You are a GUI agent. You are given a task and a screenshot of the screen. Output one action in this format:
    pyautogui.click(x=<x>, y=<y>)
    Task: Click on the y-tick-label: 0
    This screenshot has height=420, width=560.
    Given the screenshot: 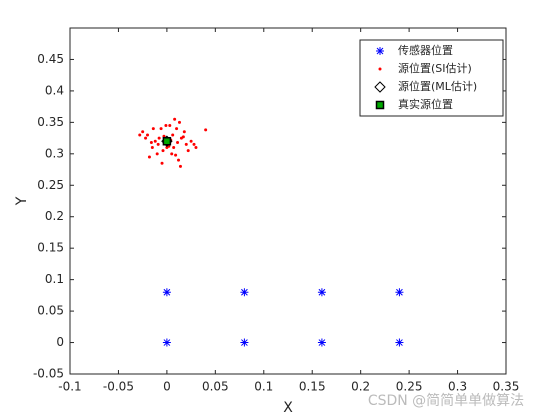 What is the action you would take?
    pyautogui.click(x=60, y=342)
    